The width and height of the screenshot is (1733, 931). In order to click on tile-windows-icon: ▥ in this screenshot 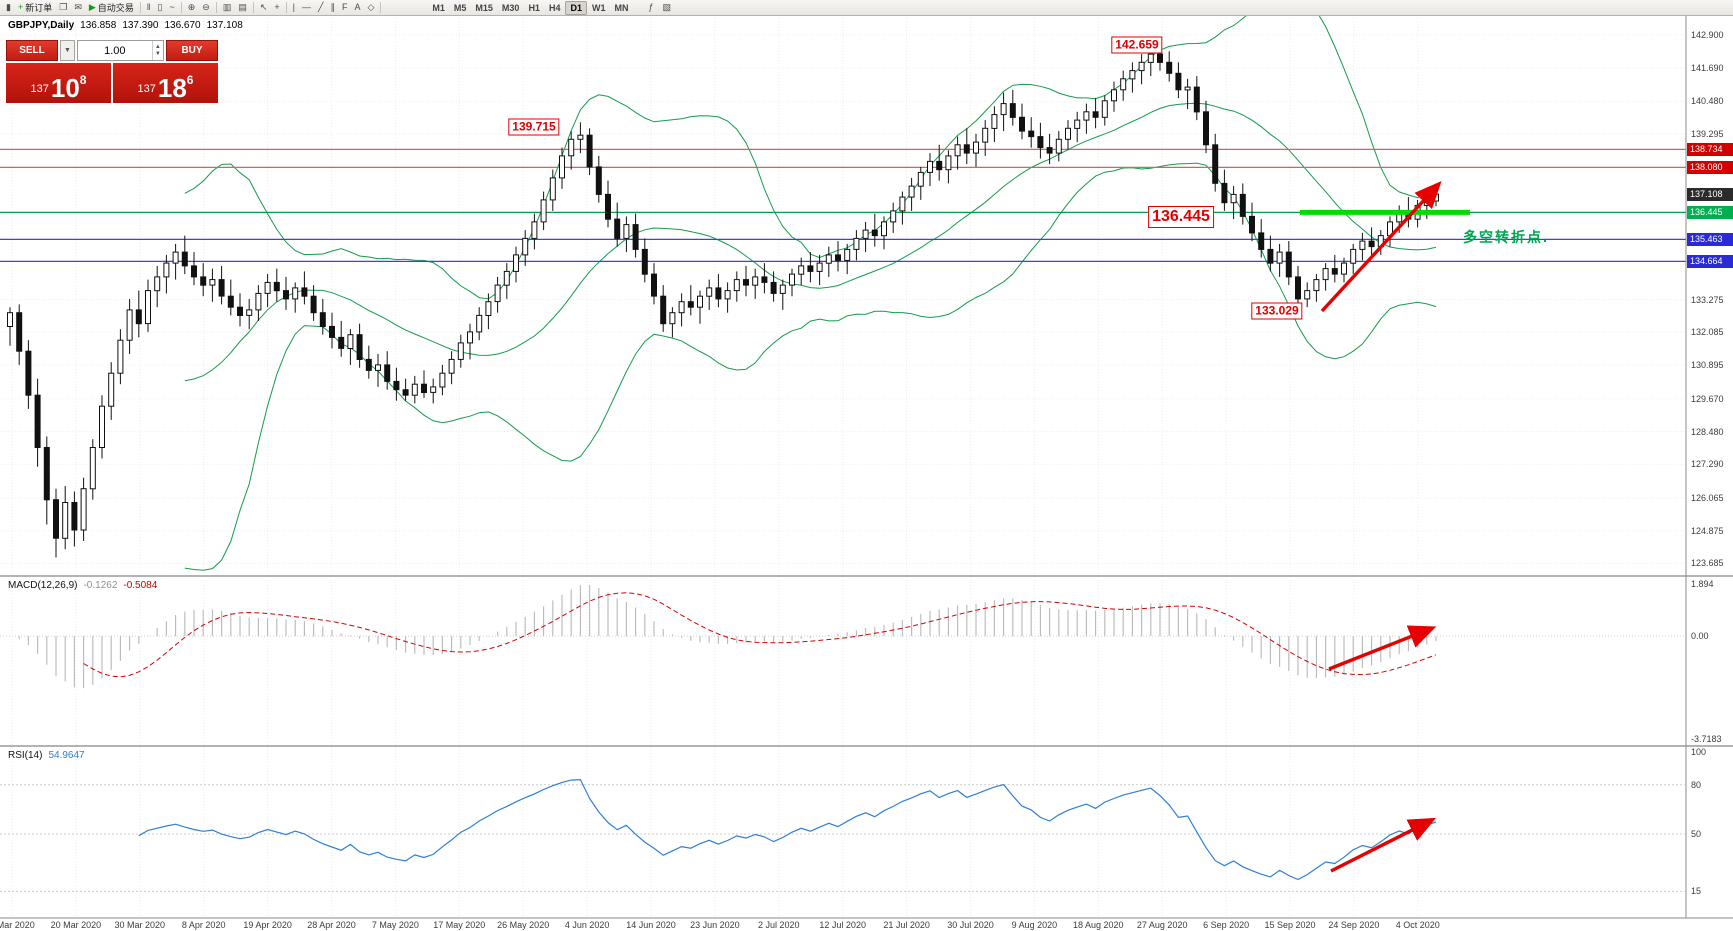, I will do `click(227, 8)`.